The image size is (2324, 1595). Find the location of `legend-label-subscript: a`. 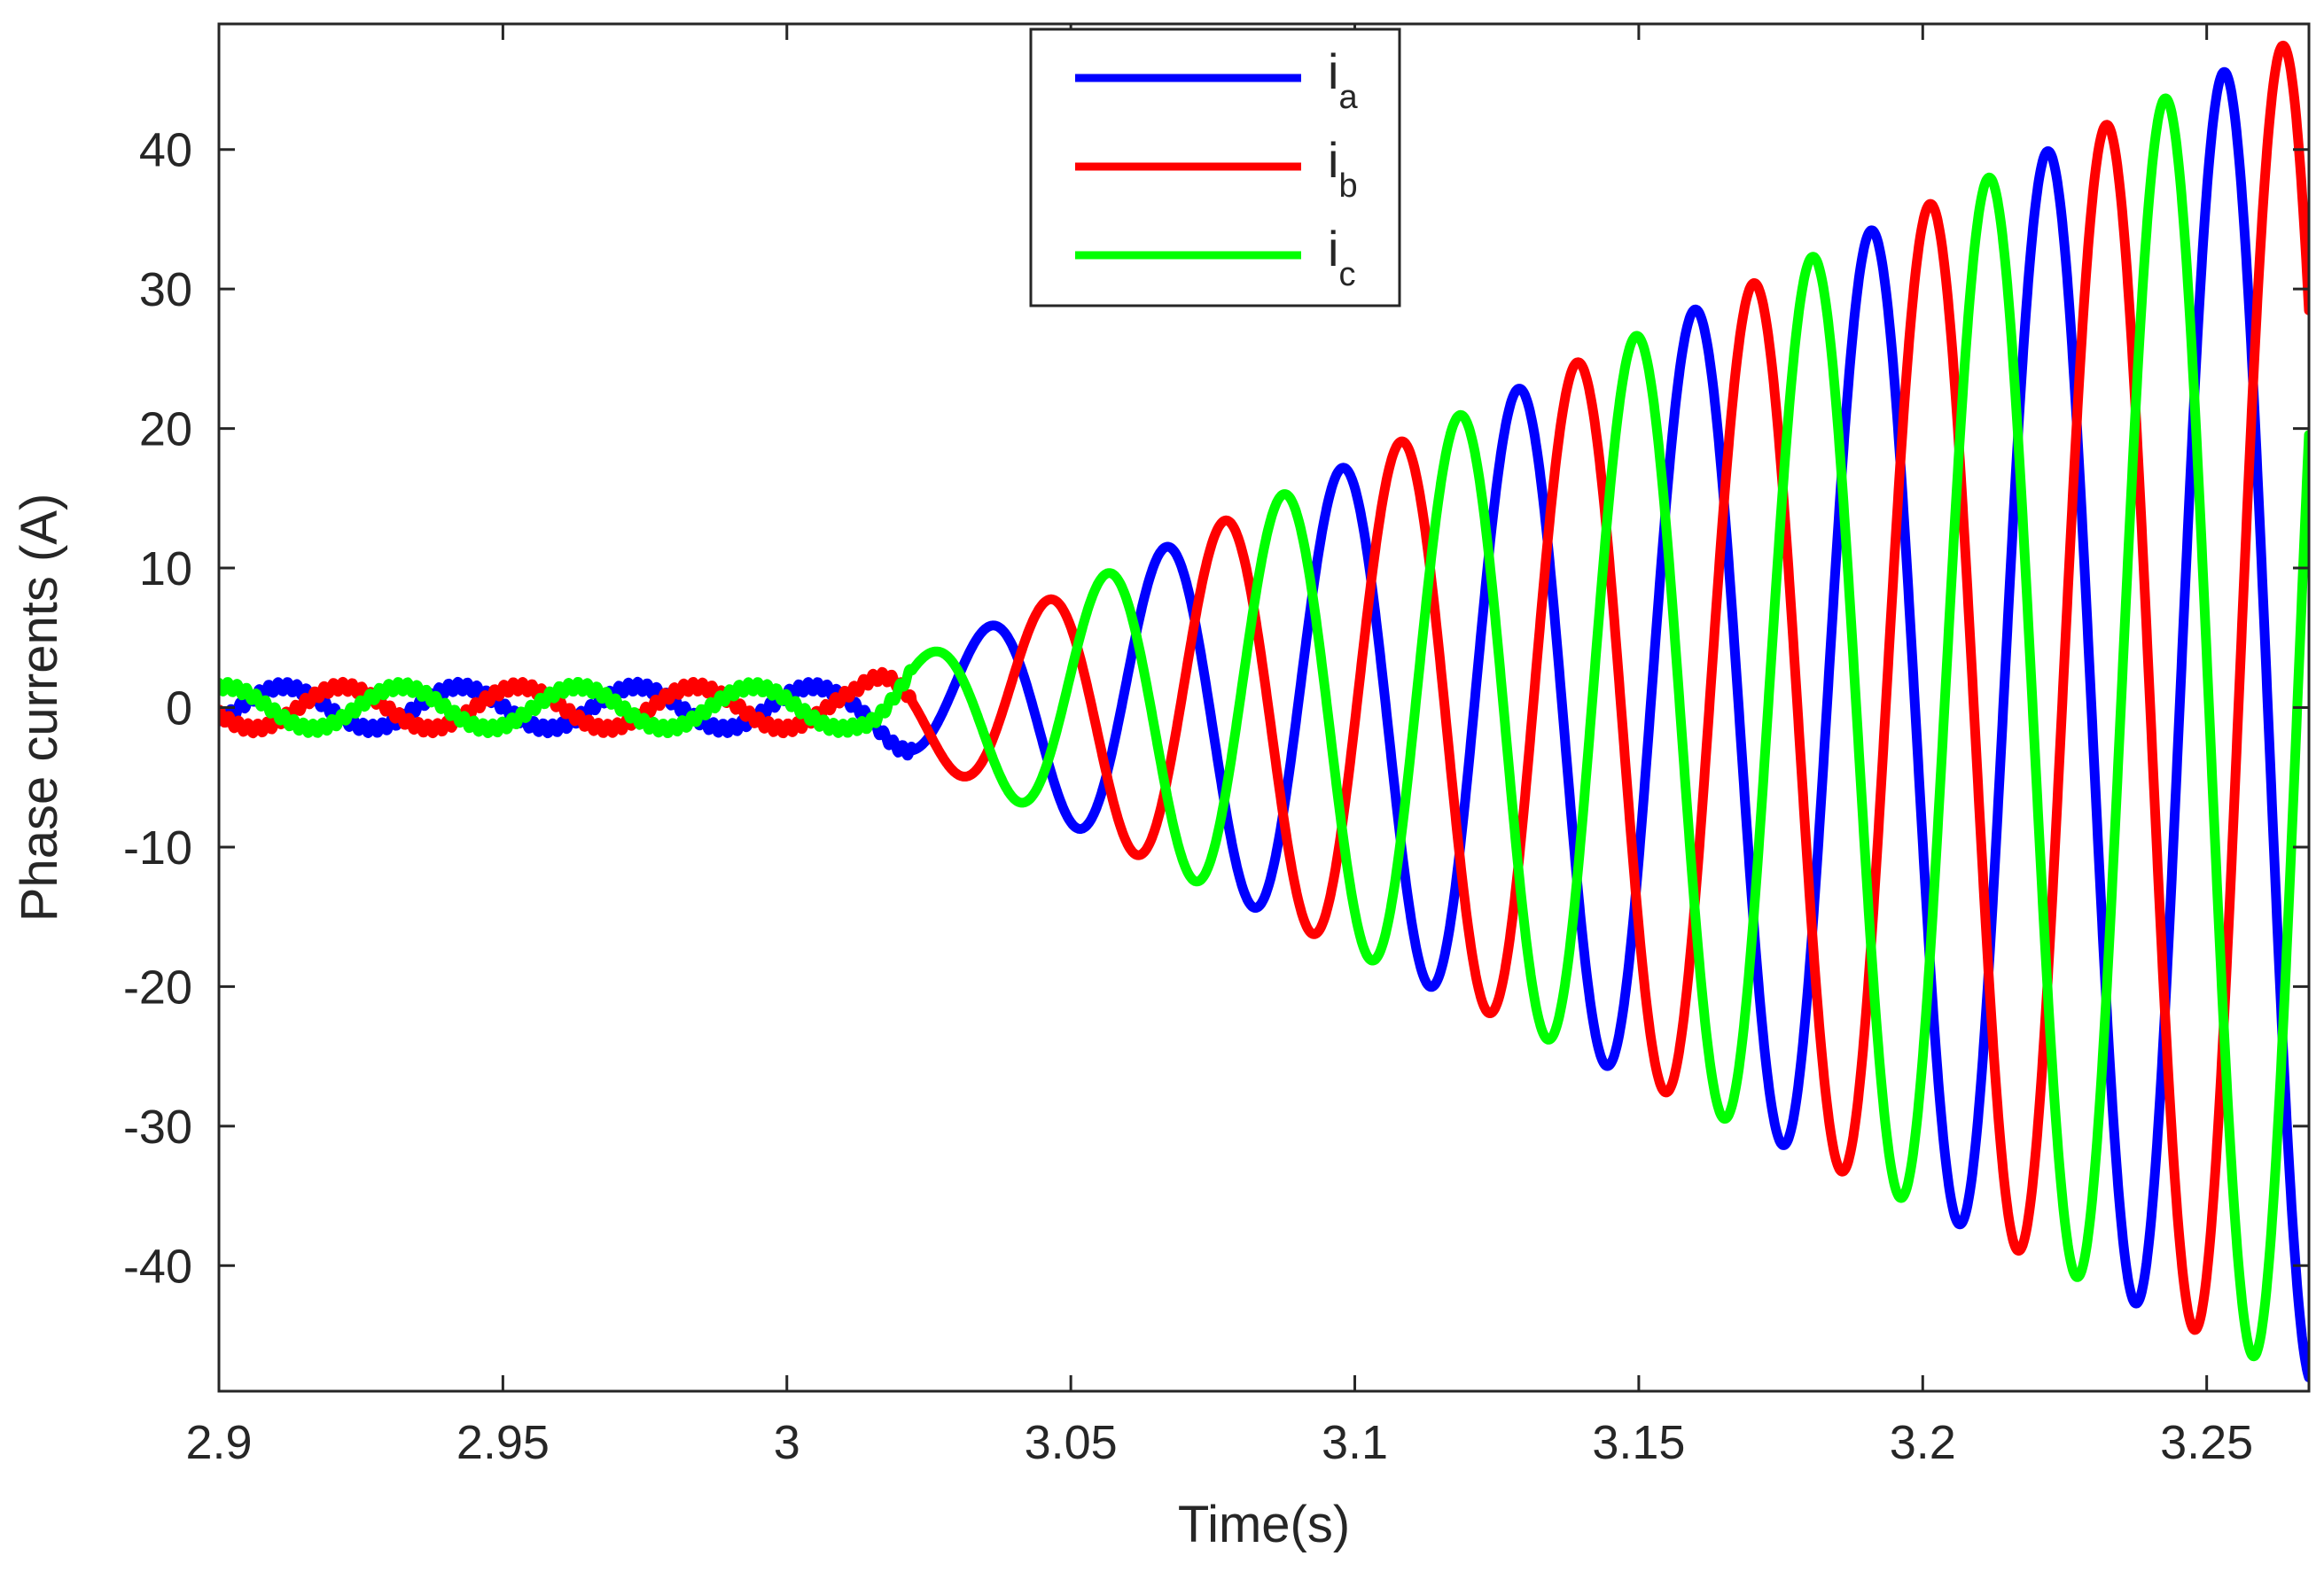

legend-label-subscript: a is located at coordinates (1348, 97).